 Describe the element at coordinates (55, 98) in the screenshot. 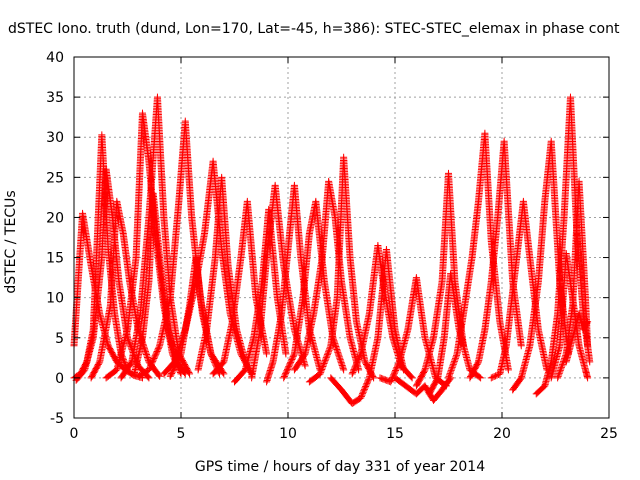

I see `y-tick-label: 35` at that location.